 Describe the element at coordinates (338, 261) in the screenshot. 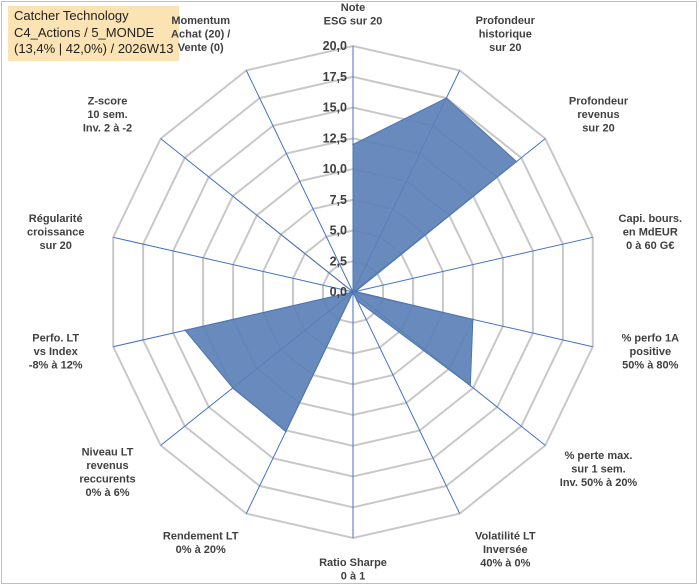

I see `tick-label: 2,5` at that location.